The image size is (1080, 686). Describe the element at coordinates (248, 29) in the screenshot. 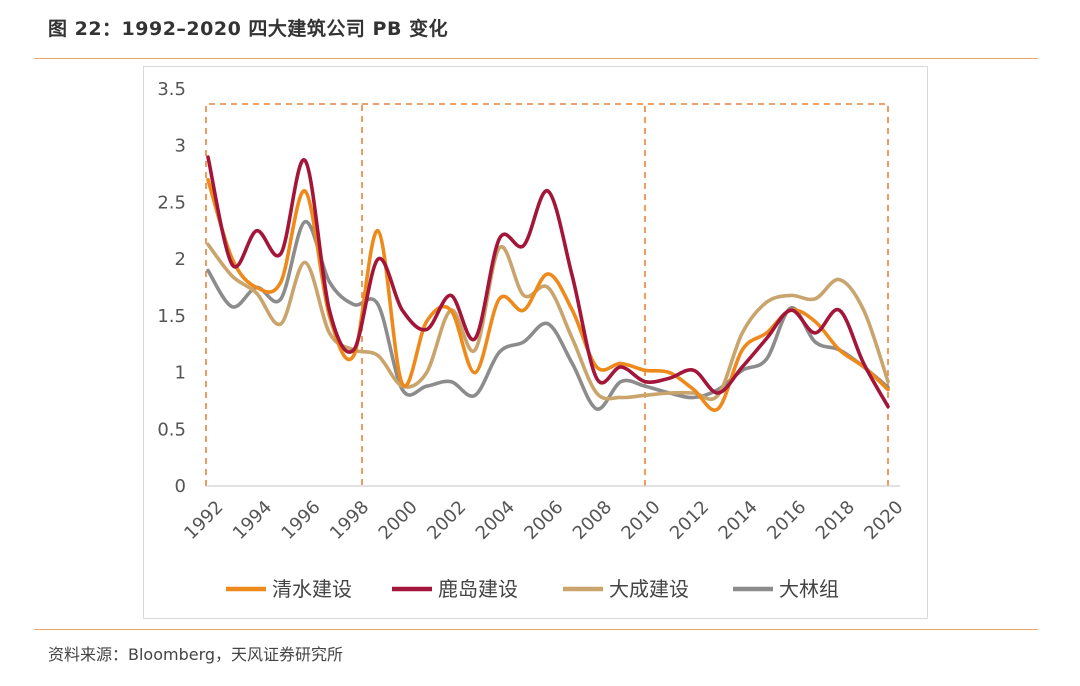

I see `figure-title: 图 22：1992–2020 四大建筑公司 PB 变化` at that location.